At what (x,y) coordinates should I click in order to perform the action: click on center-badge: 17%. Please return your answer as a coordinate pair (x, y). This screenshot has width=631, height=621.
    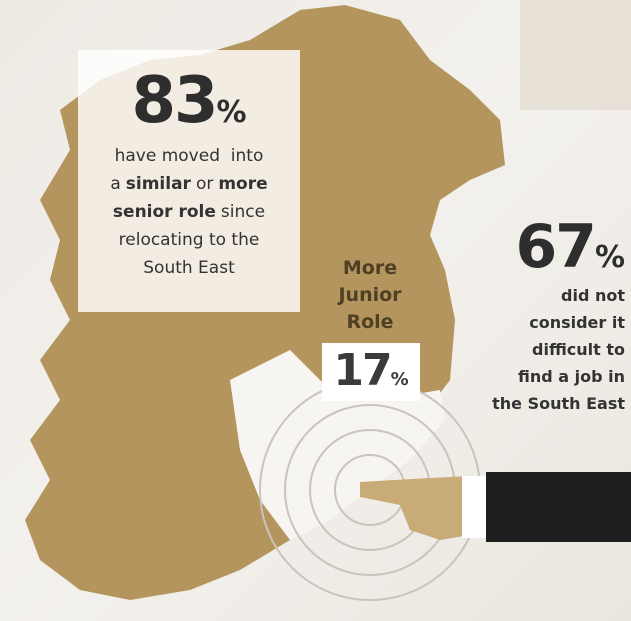
    Looking at the image, I should click on (371, 372).